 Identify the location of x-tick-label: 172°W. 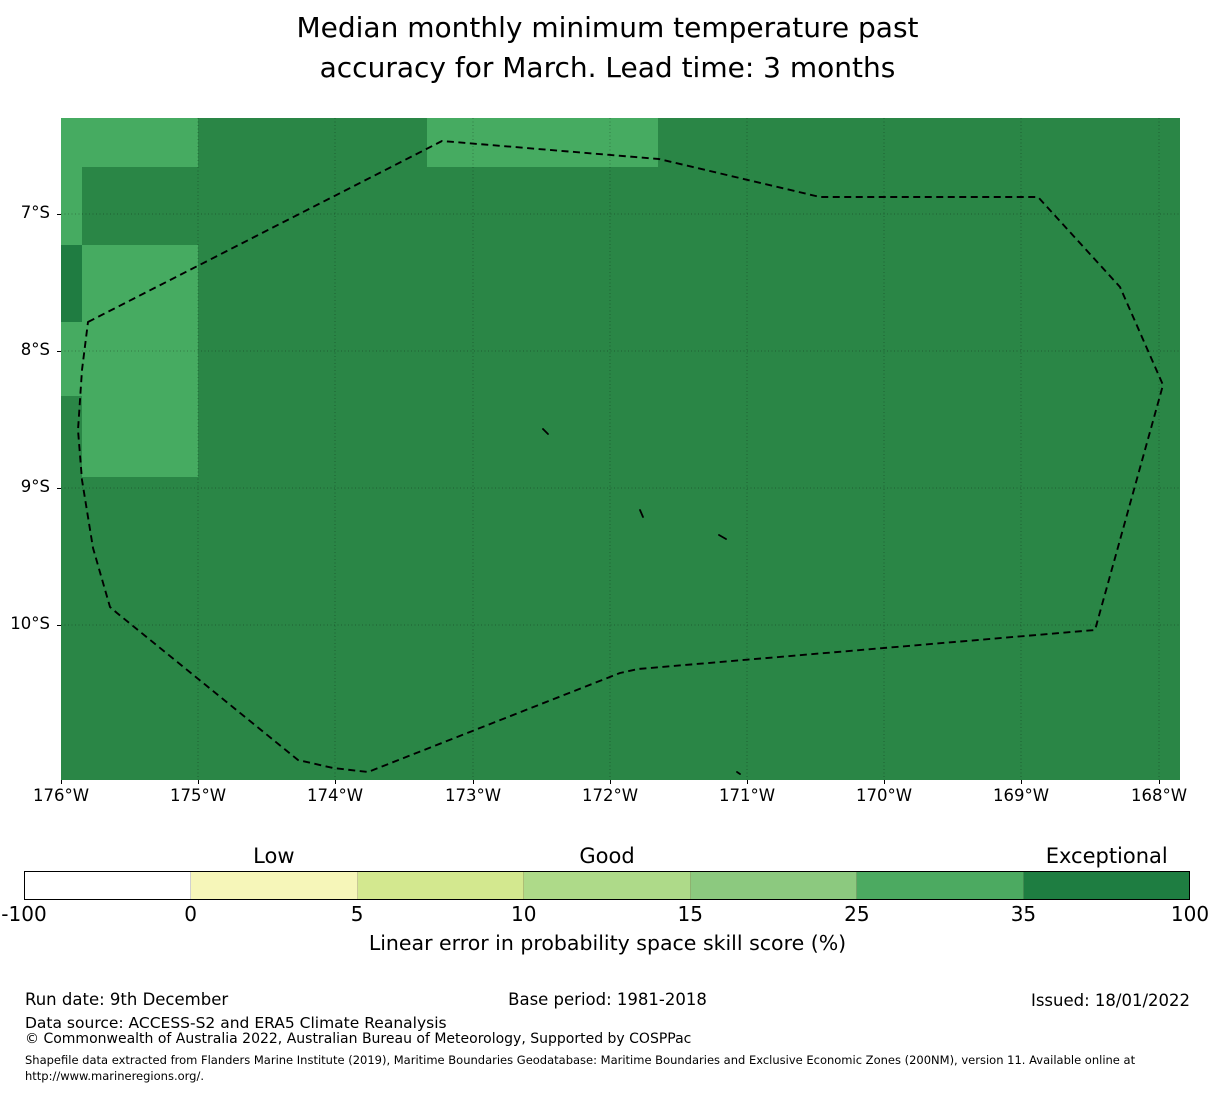
(610, 795).